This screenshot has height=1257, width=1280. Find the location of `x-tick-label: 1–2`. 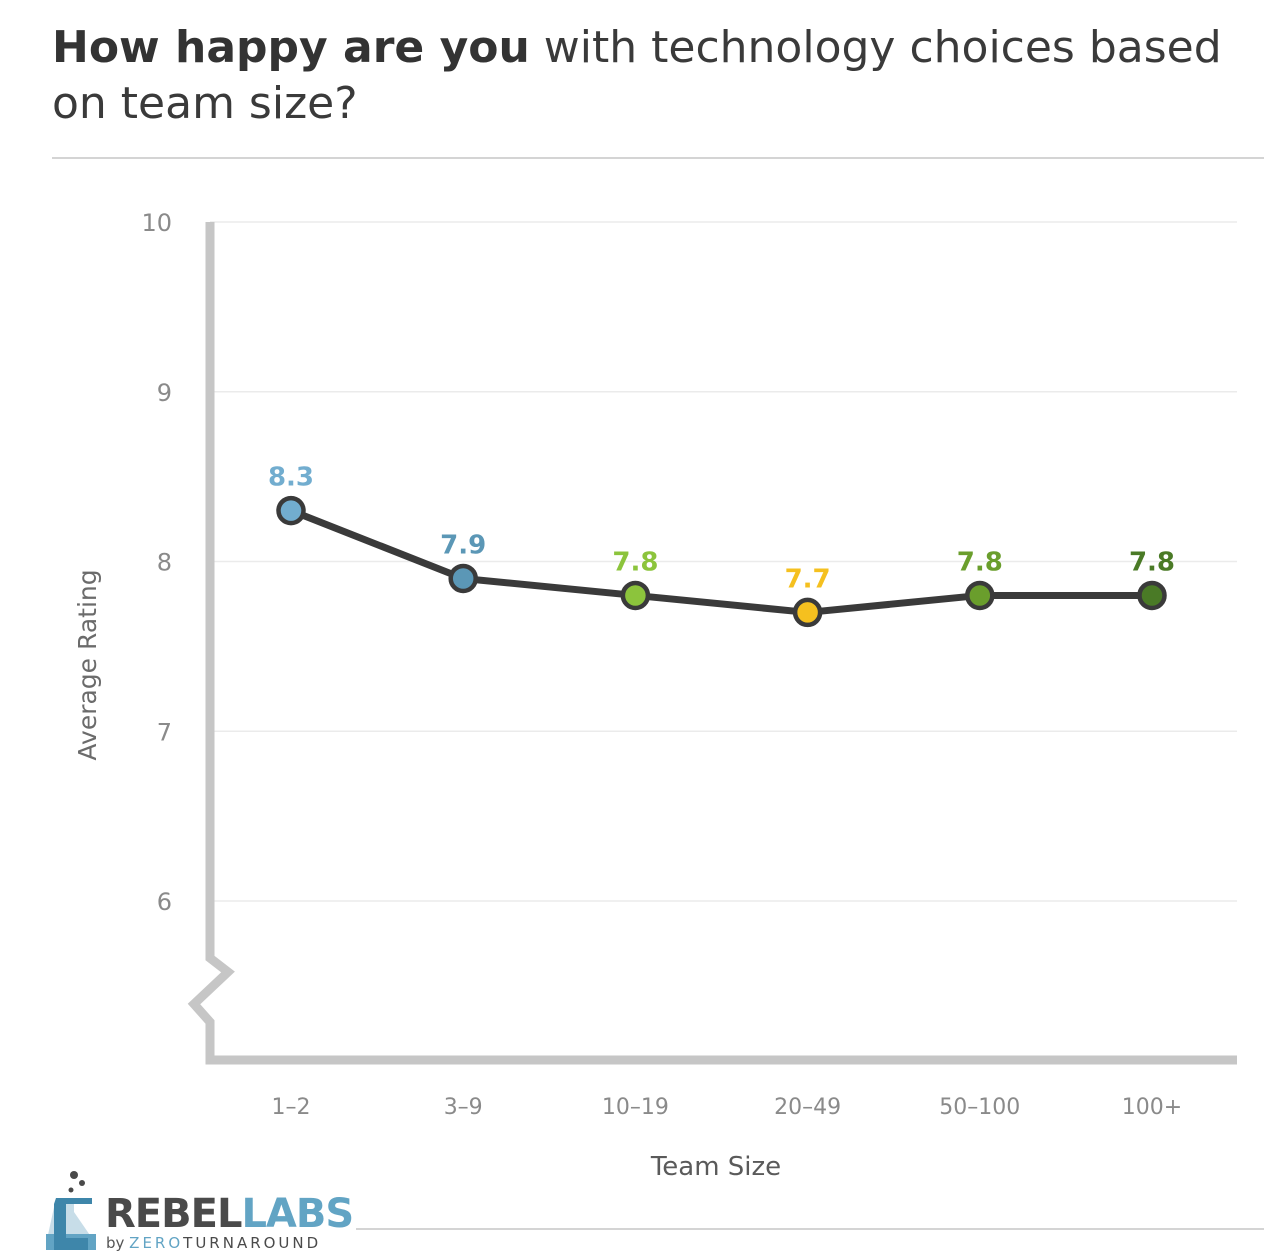

x-tick-label: 1–2 is located at coordinates (291, 1107).